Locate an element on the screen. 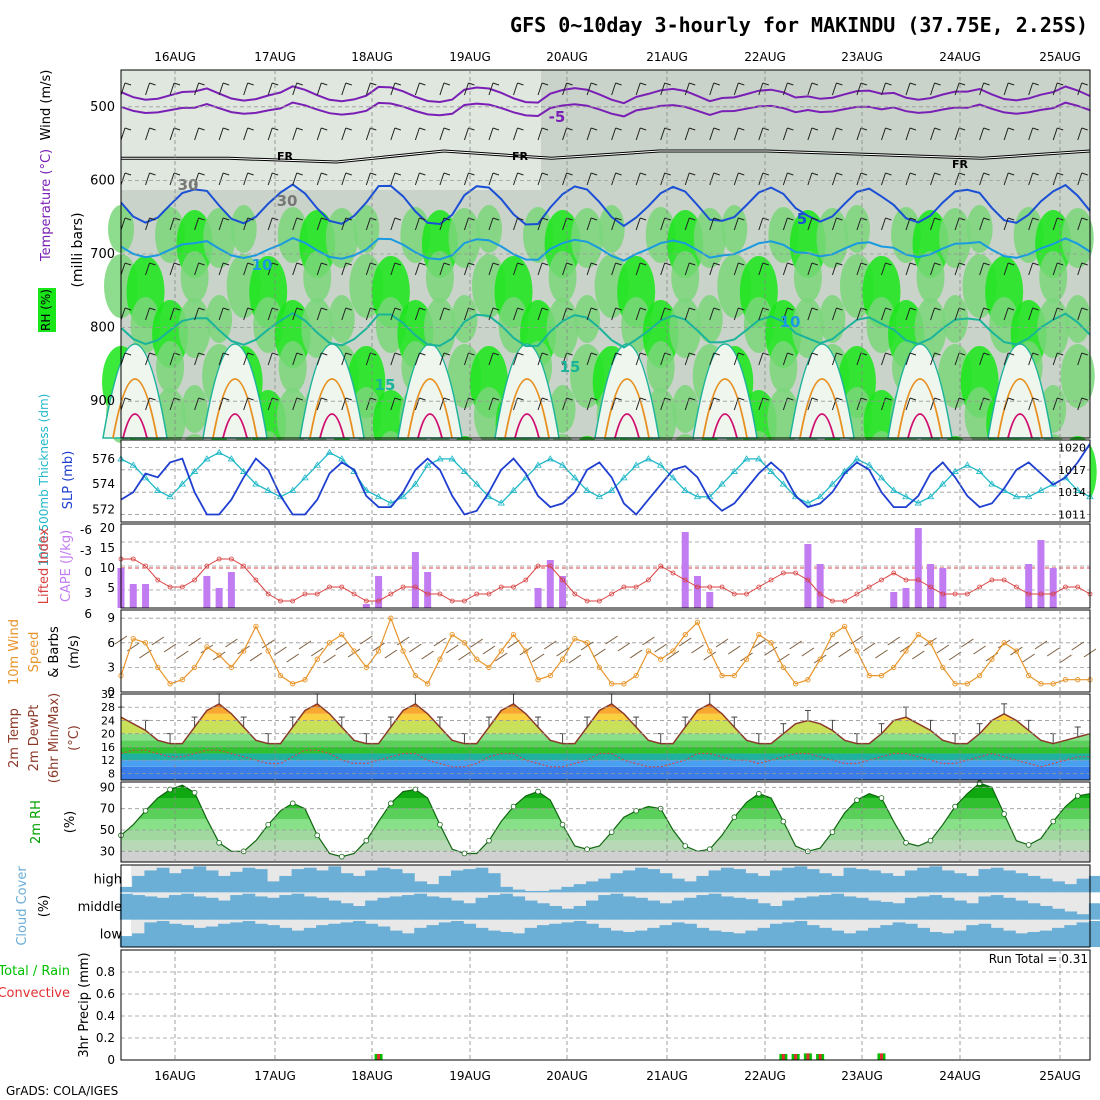  bottom-date-label: 20AUG is located at coordinates (567, 1076).